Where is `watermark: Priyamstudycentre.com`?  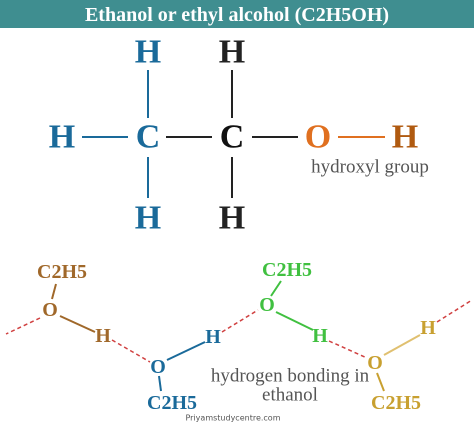
watermark: Priyamstudycentre.com is located at coordinates (232, 418).